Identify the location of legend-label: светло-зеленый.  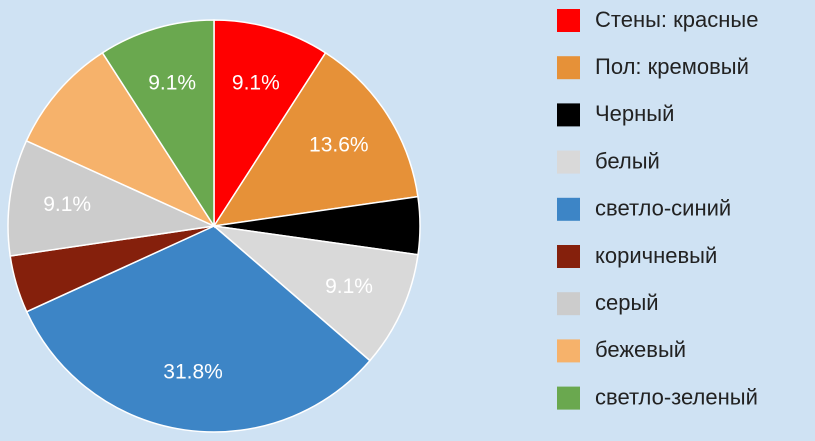
(676, 396).